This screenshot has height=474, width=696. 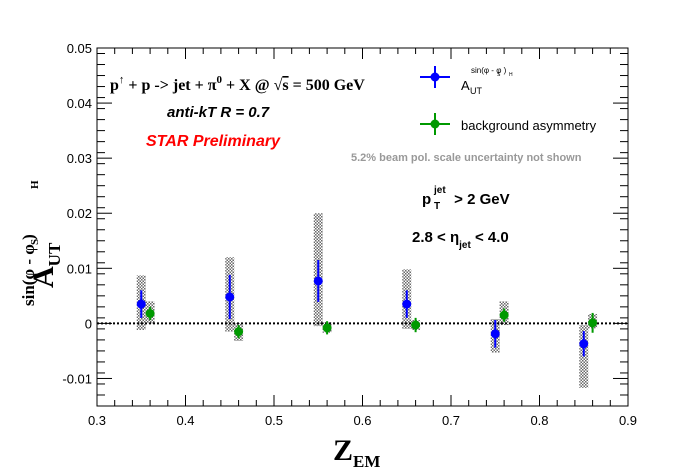 I want to click on x-tick-label: 0.4, so click(x=185, y=420).